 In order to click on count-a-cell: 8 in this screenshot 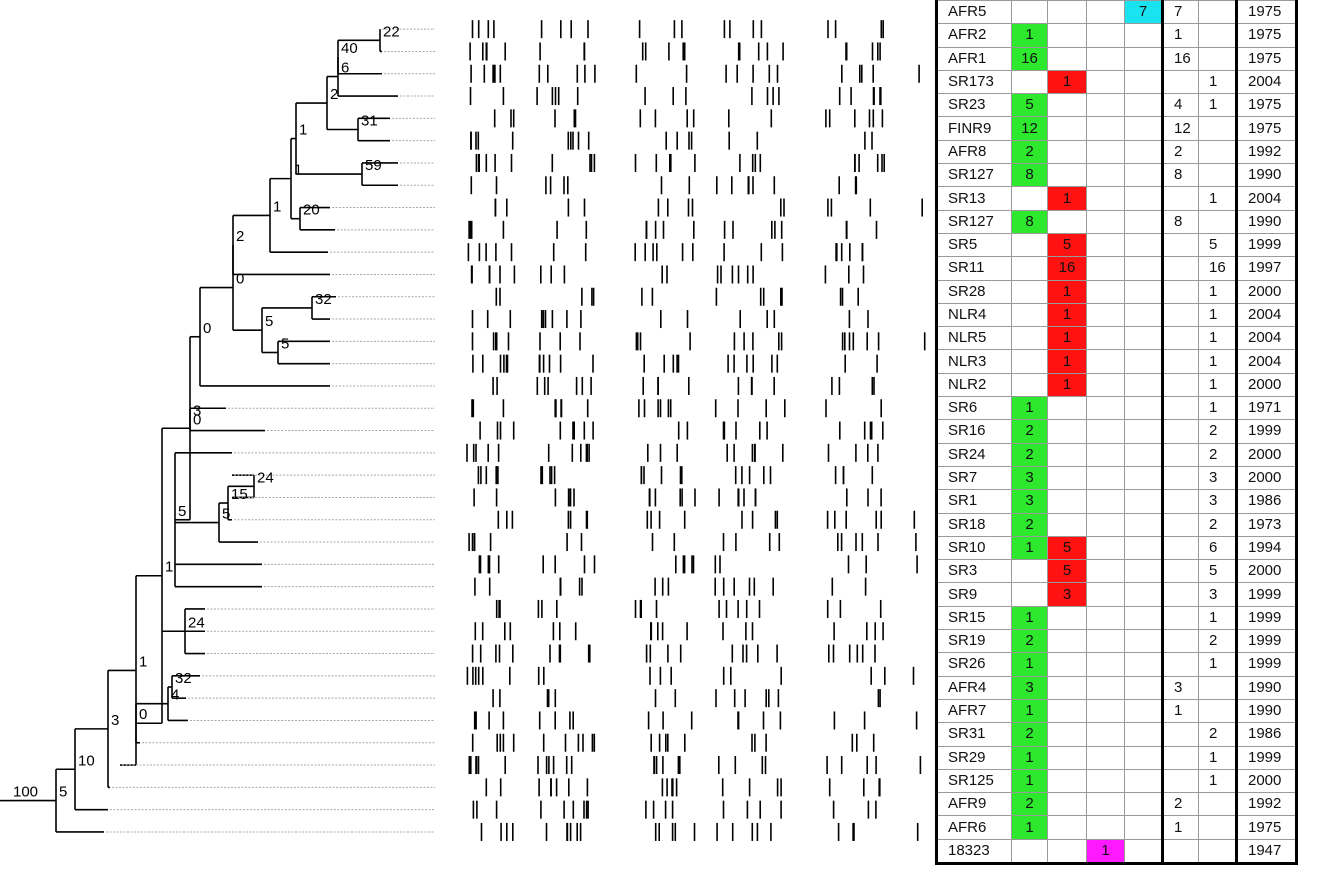, I will do `click(1180, 221)`.